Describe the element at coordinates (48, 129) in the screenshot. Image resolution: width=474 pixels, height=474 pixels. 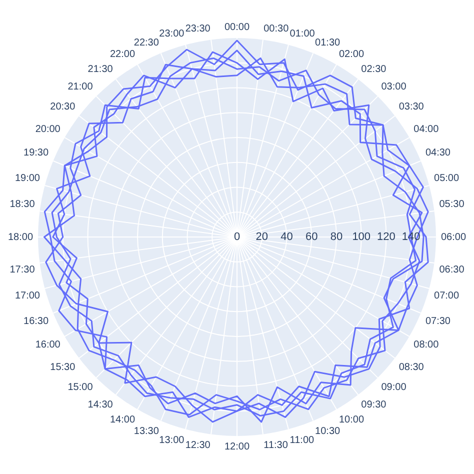
I see `spoke-label: 20:00` at that location.